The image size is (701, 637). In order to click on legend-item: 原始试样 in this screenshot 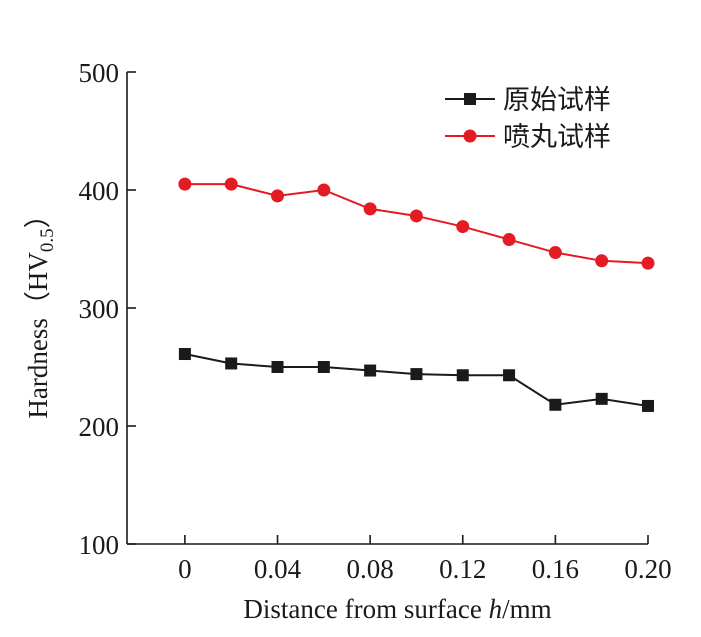, I will do `click(528, 100)`.